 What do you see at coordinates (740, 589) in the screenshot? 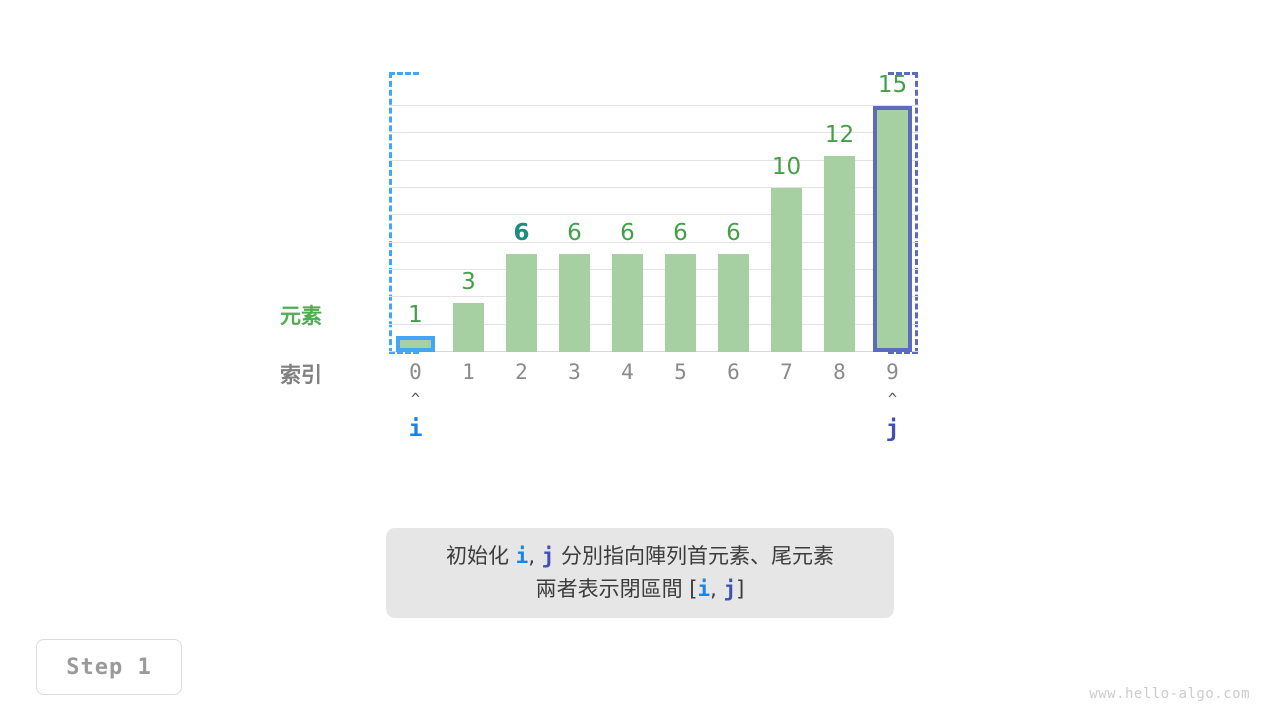
I see `caption-text: ]` at bounding box center [740, 589].